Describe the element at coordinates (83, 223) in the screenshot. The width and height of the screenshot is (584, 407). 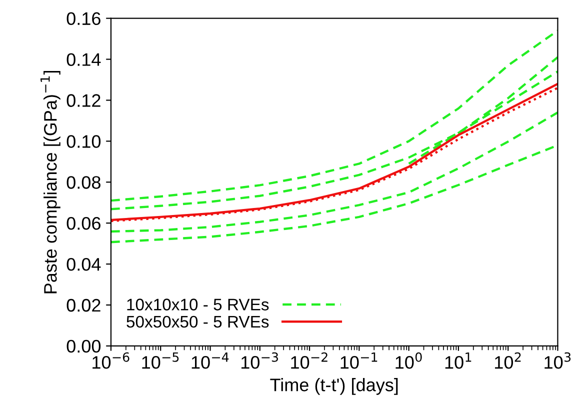
I see `y-tick-label: 0.06` at that location.